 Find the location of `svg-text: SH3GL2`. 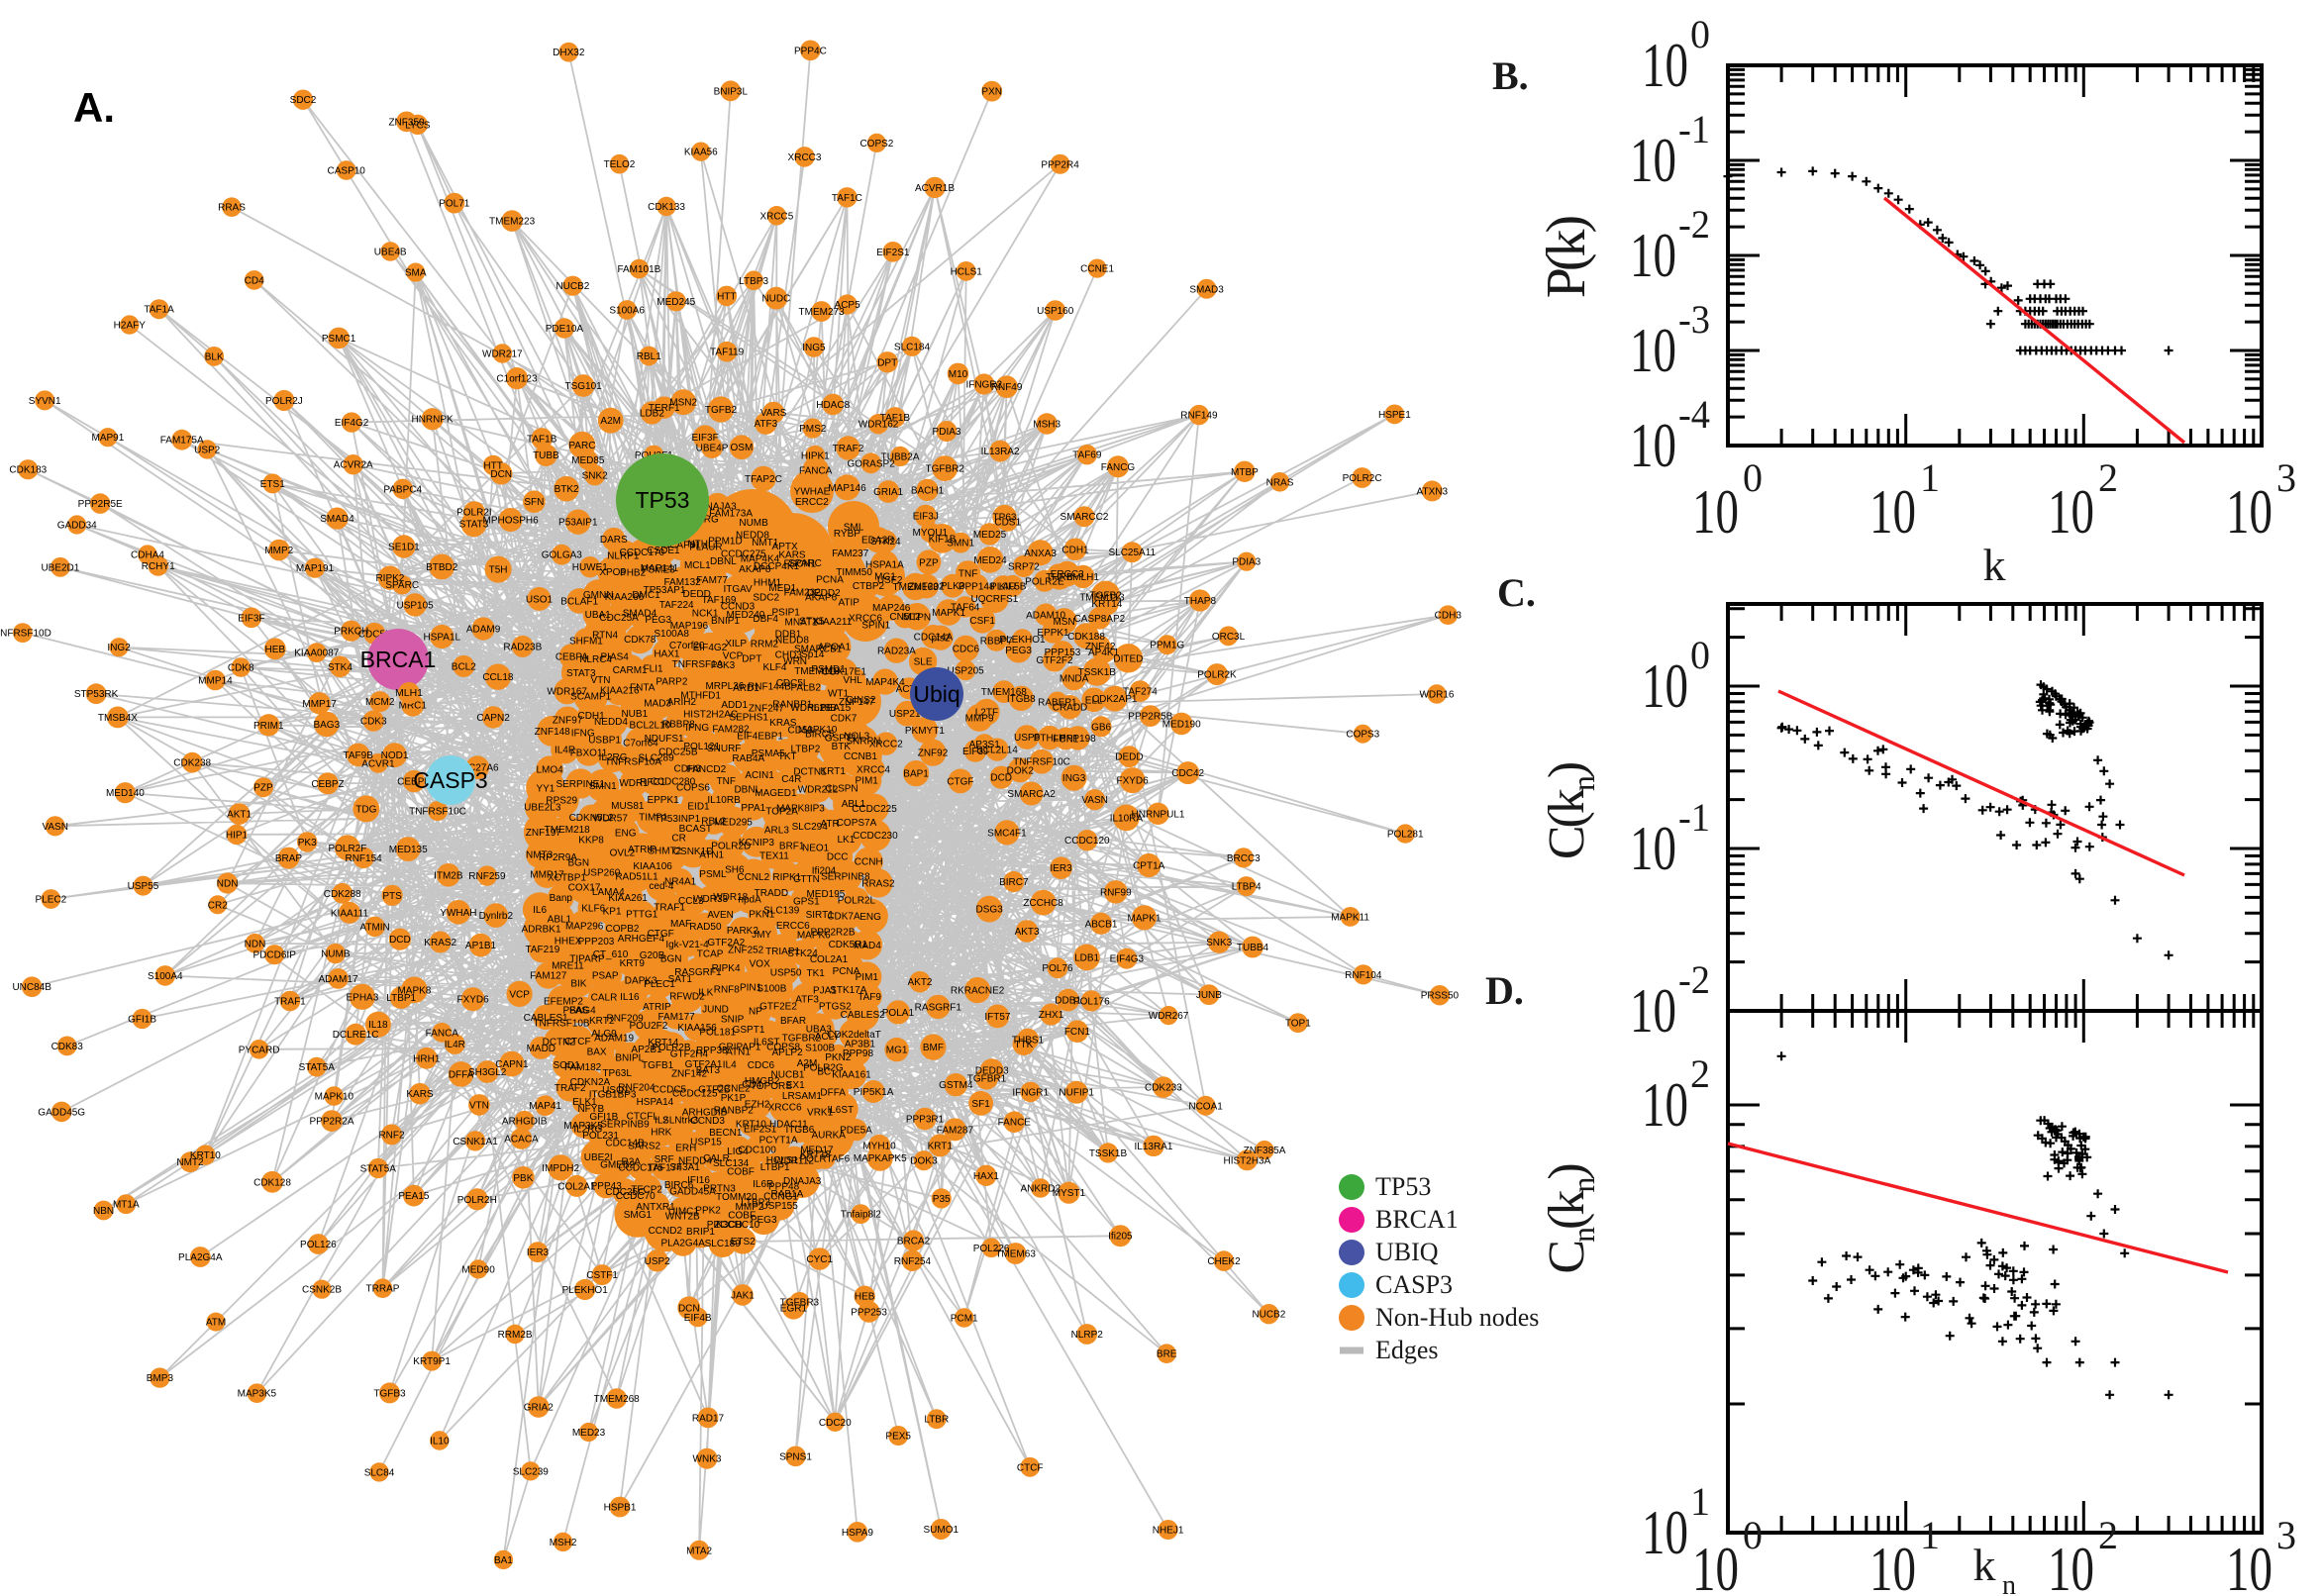

svg-text: SH3GL2 is located at coordinates (487, 1072).